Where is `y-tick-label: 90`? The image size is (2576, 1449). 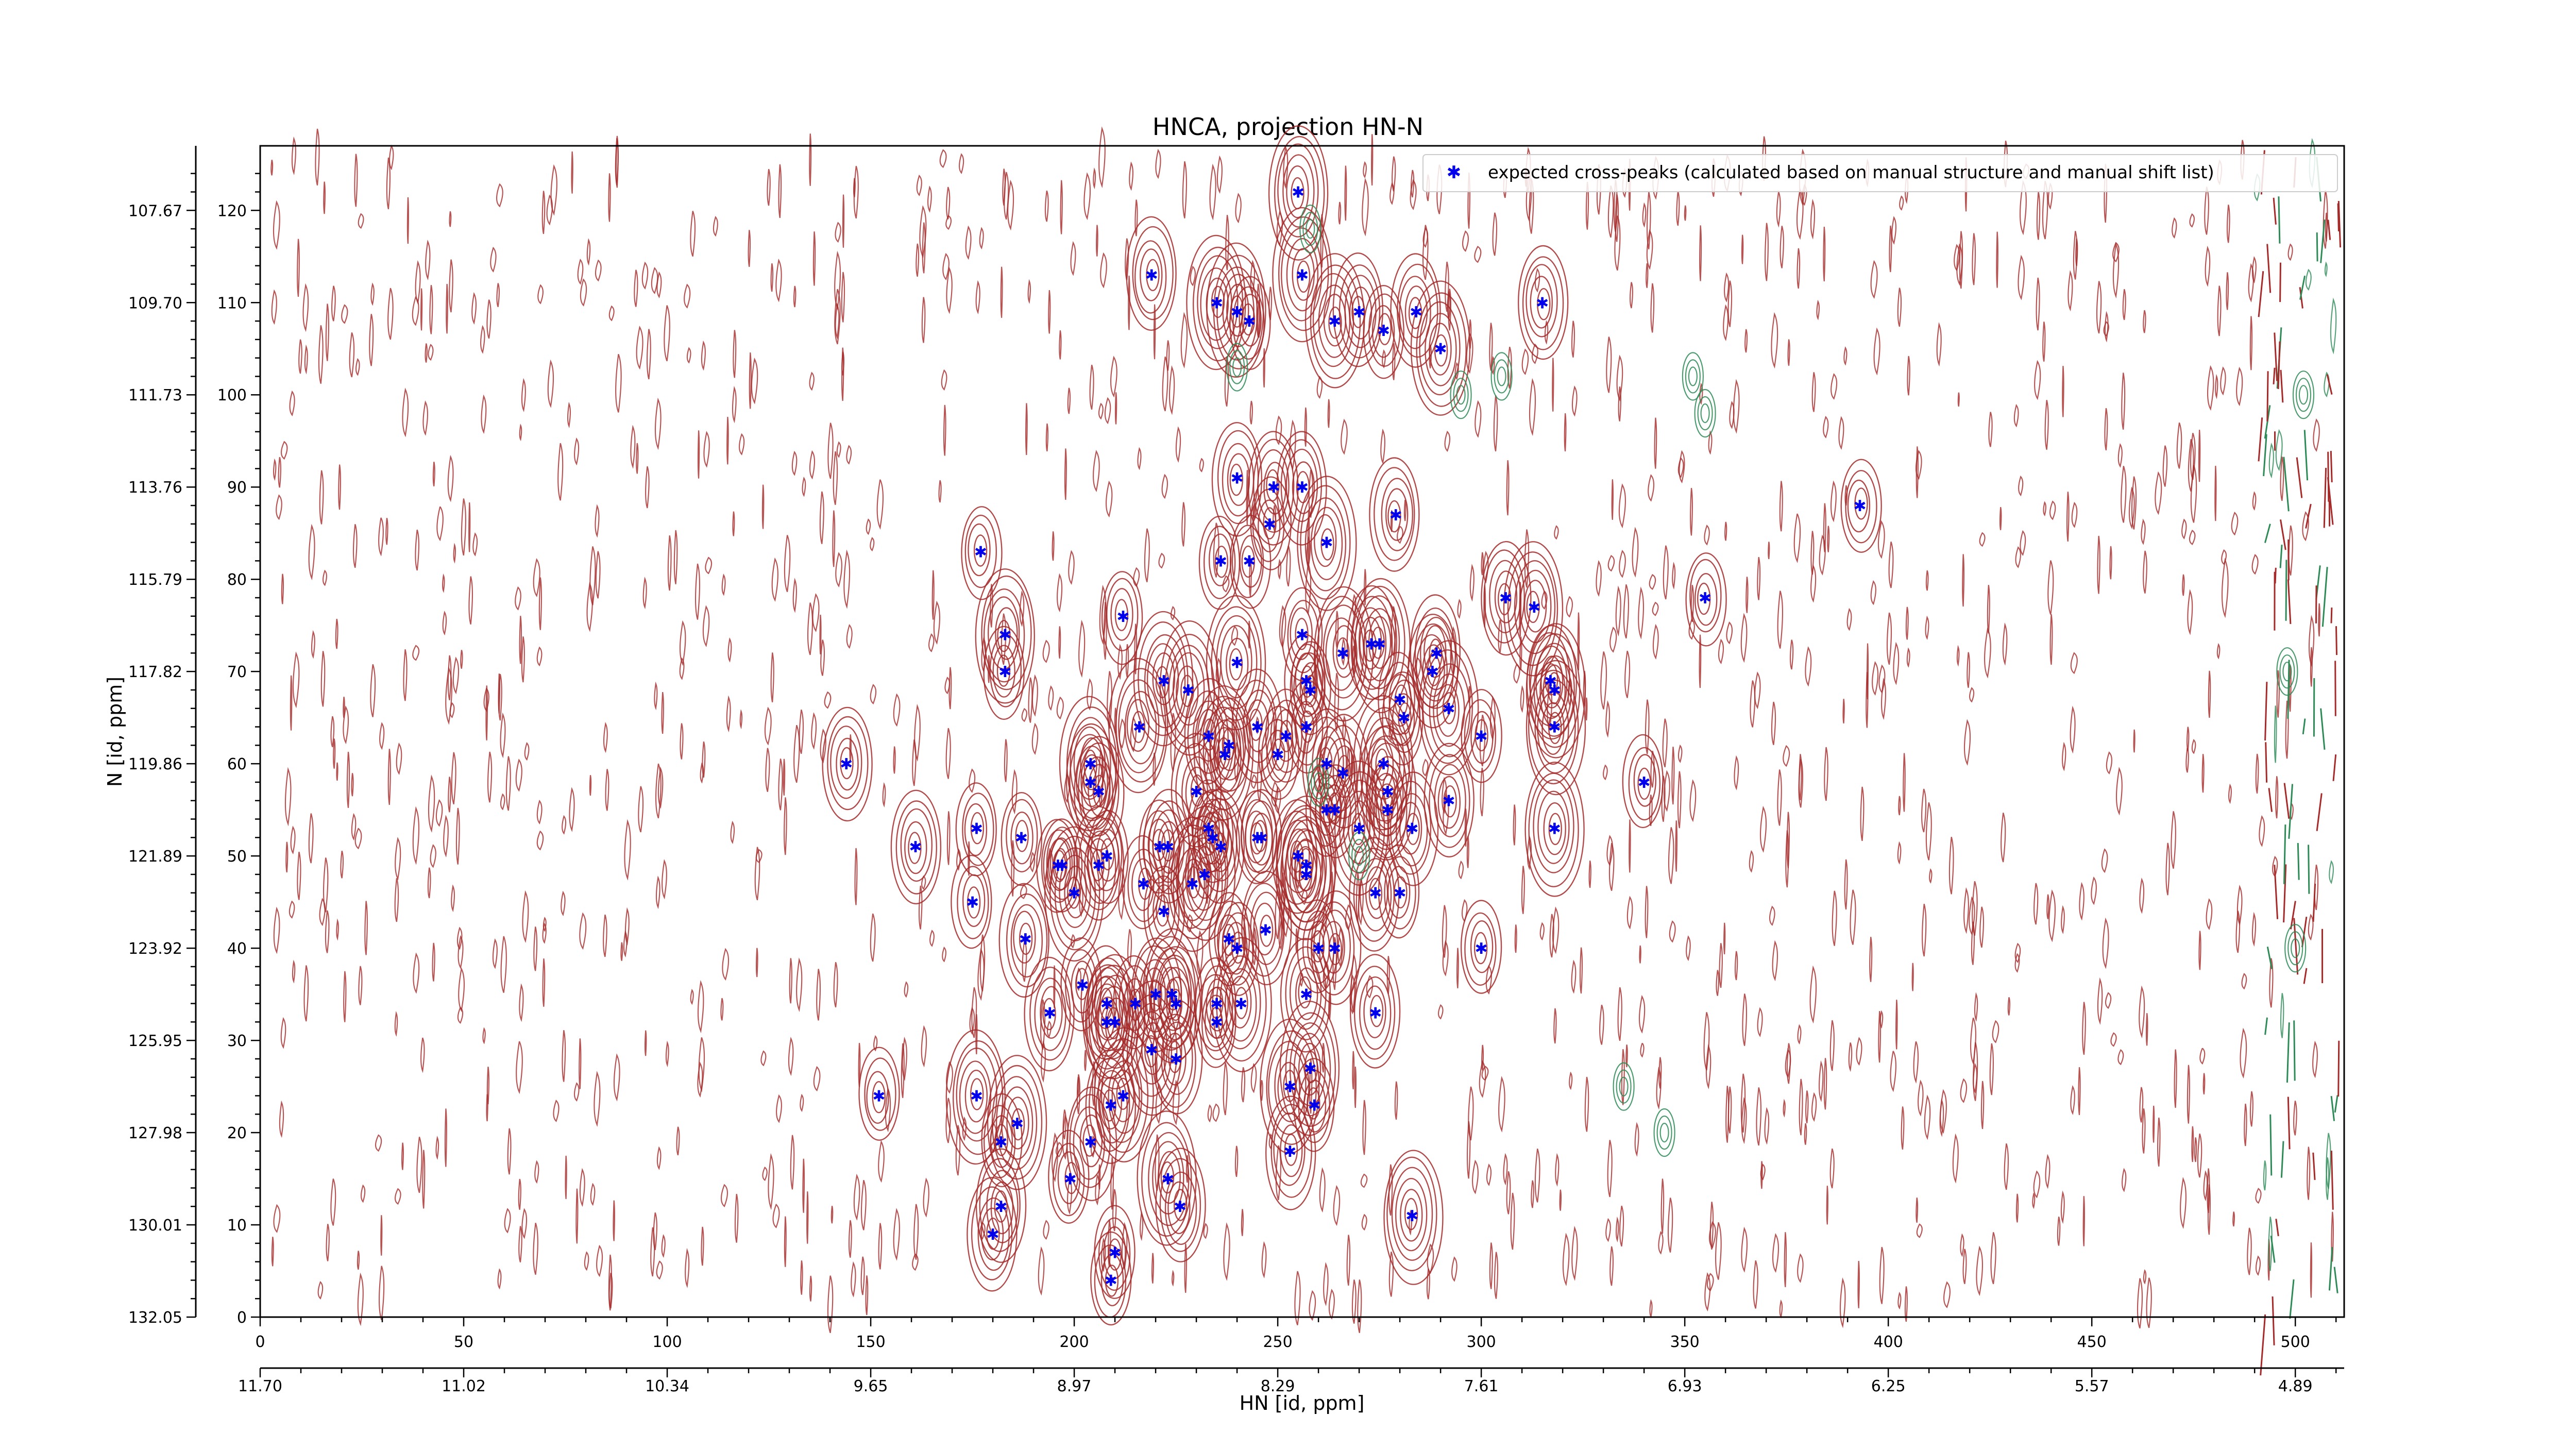
y-tick-label: 90 is located at coordinates (237, 488).